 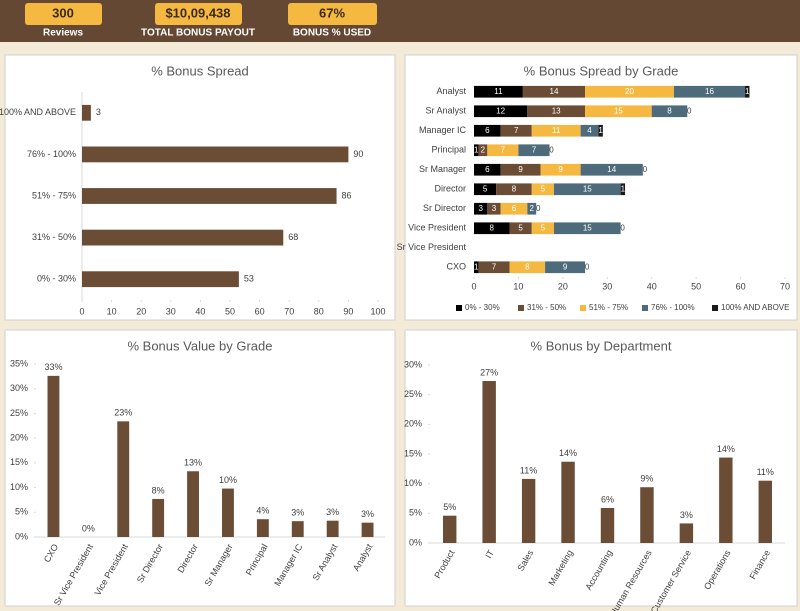 What do you see at coordinates (400, 21) in the screenshot?
I see `header-bar` at bounding box center [400, 21].